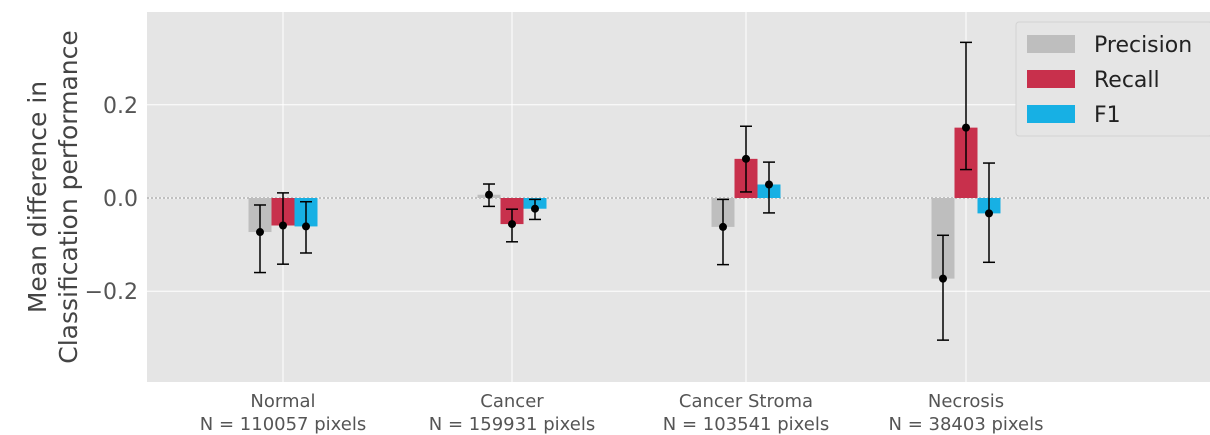 This screenshot has width=1210, height=435. I want to click on y-tick-labels: −0.2 0.0 0.2, so click(111, 199).